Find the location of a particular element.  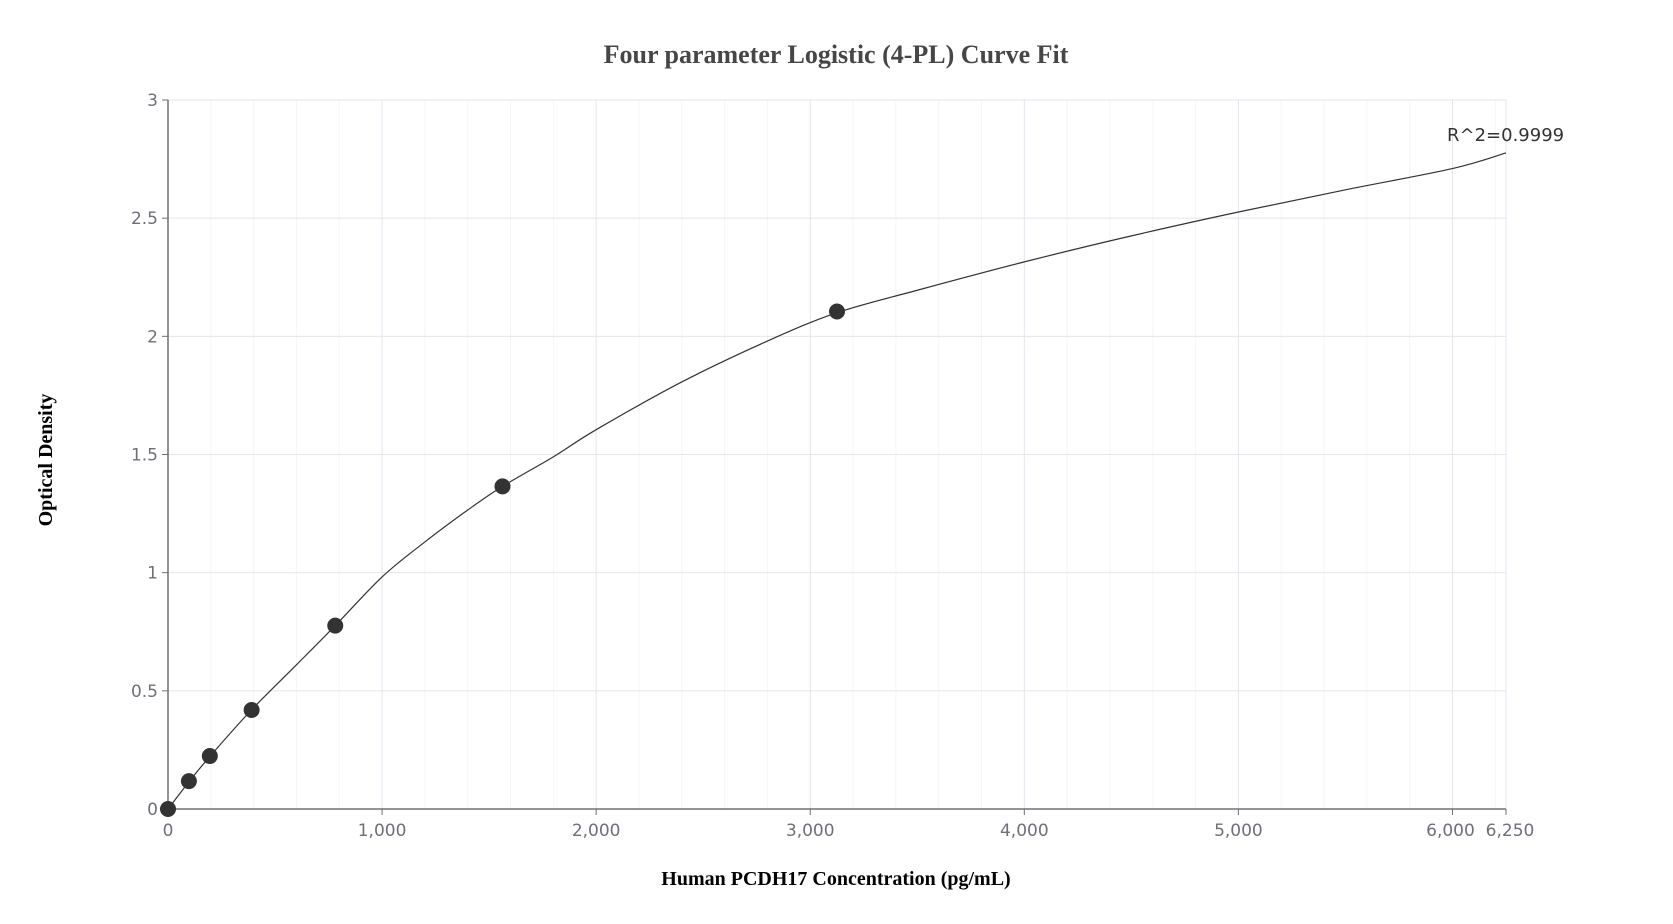

x-tick-label: 2,000 is located at coordinates (596, 831).